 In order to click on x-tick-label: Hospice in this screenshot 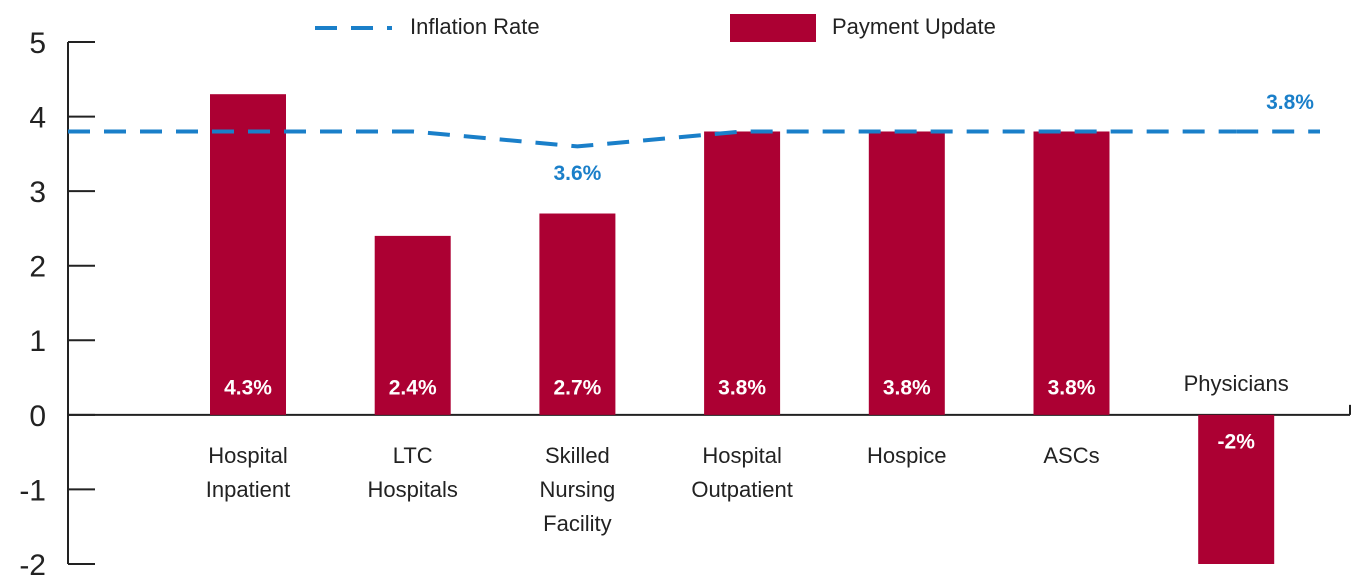, I will do `click(906, 455)`.